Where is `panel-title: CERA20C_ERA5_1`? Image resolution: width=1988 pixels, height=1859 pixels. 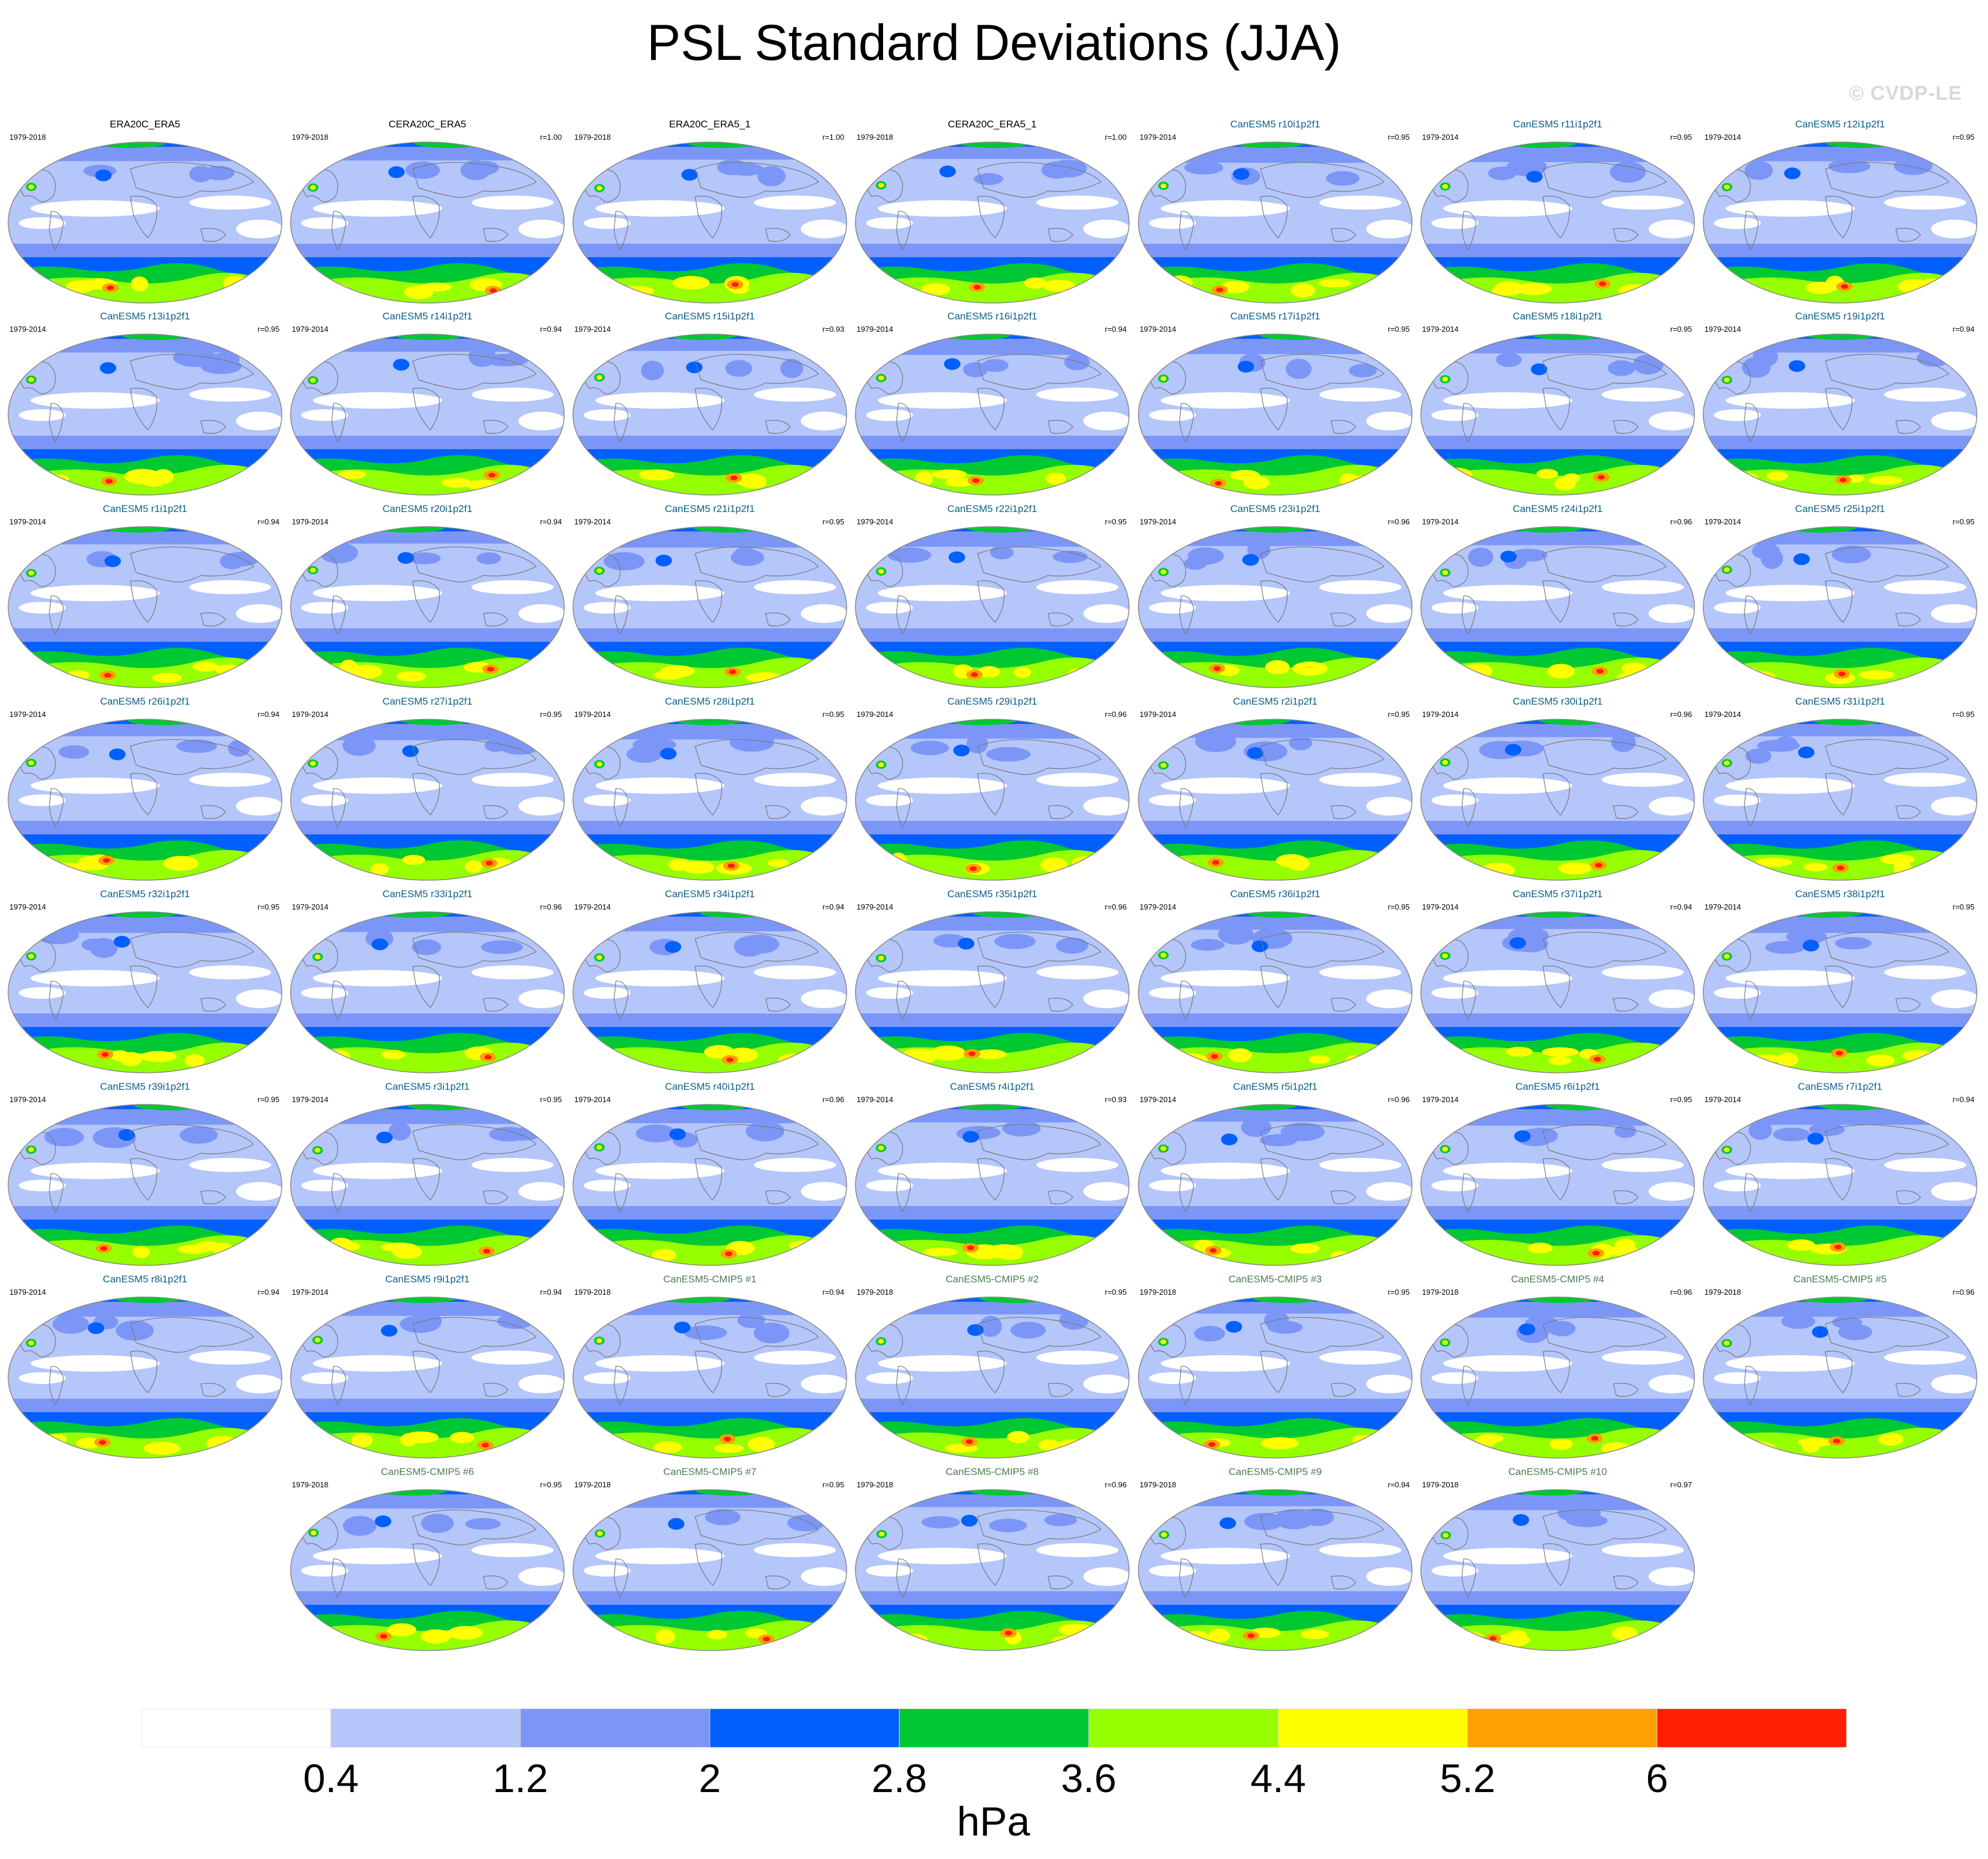 panel-title: CERA20C_ERA5_1 is located at coordinates (993, 124).